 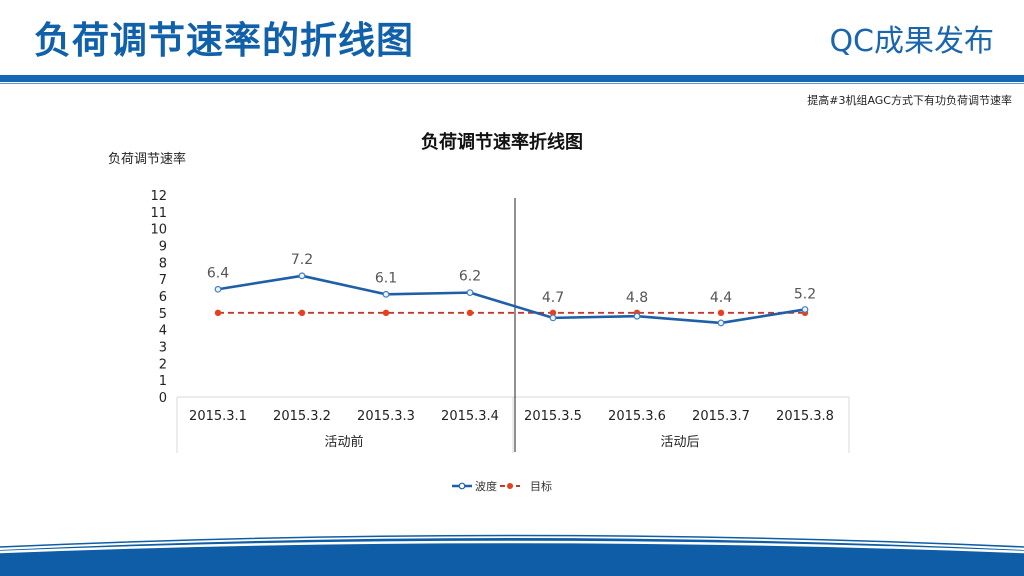 I want to click on y-tick-label: 6, so click(x=163, y=297).